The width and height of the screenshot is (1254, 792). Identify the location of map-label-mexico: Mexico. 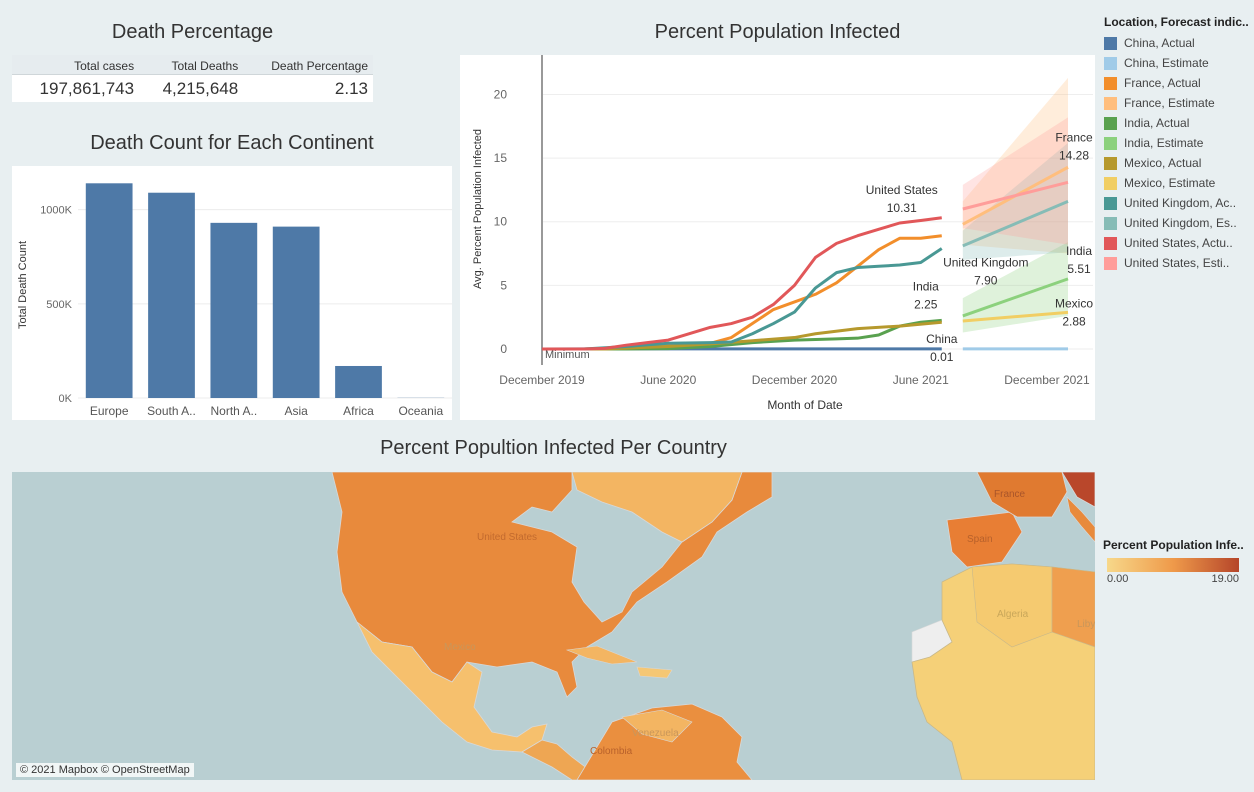
(460, 647).